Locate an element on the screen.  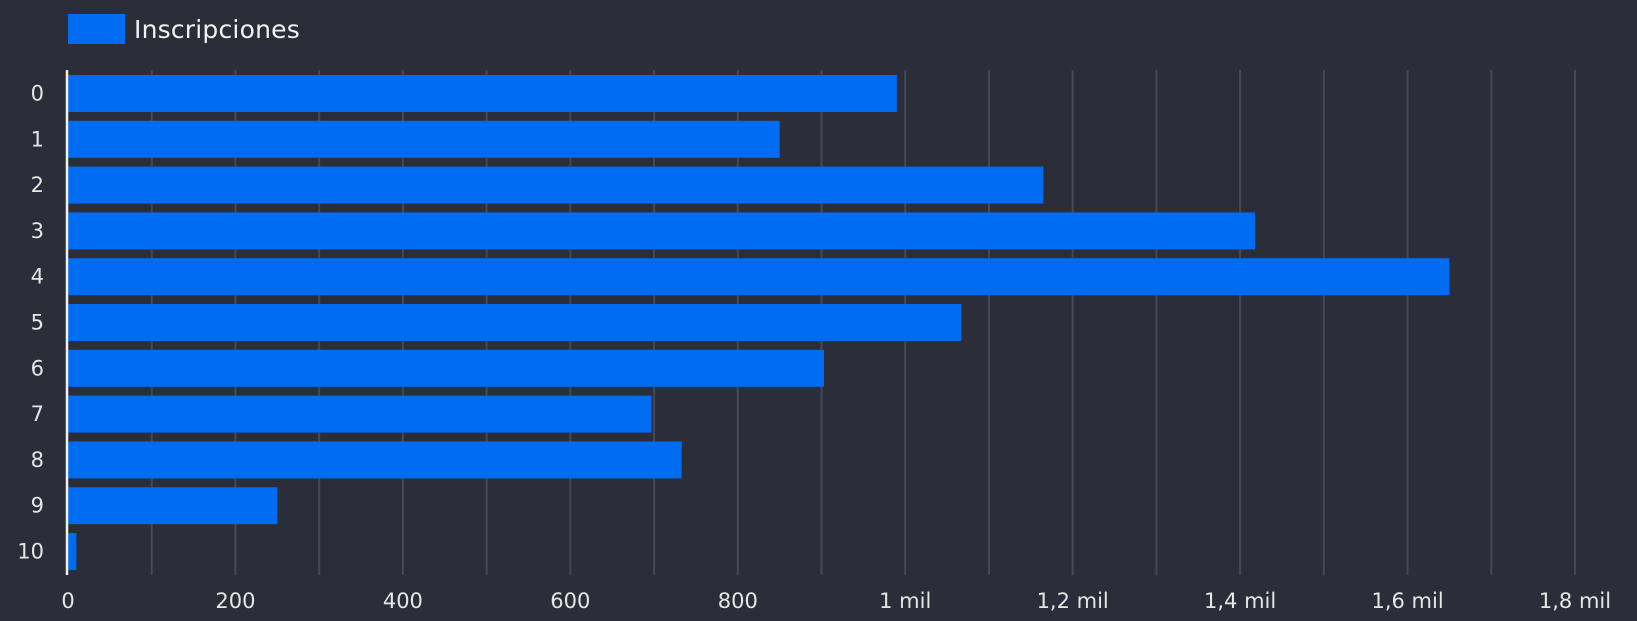
y-tick-label: 0 is located at coordinates (37, 94).